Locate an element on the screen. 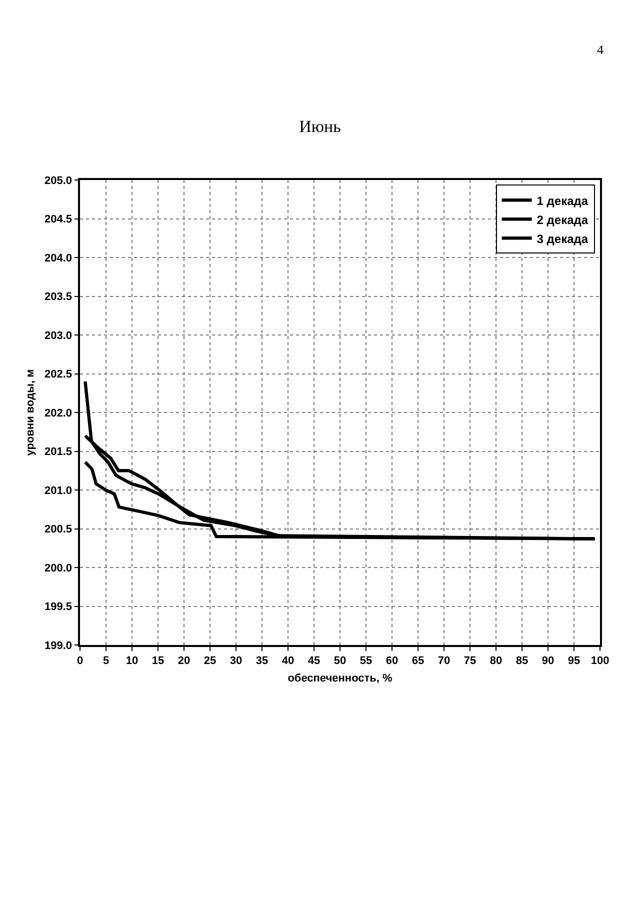 This screenshot has height=905, width=640. y-tick-label: 200.5 is located at coordinates (58, 530).